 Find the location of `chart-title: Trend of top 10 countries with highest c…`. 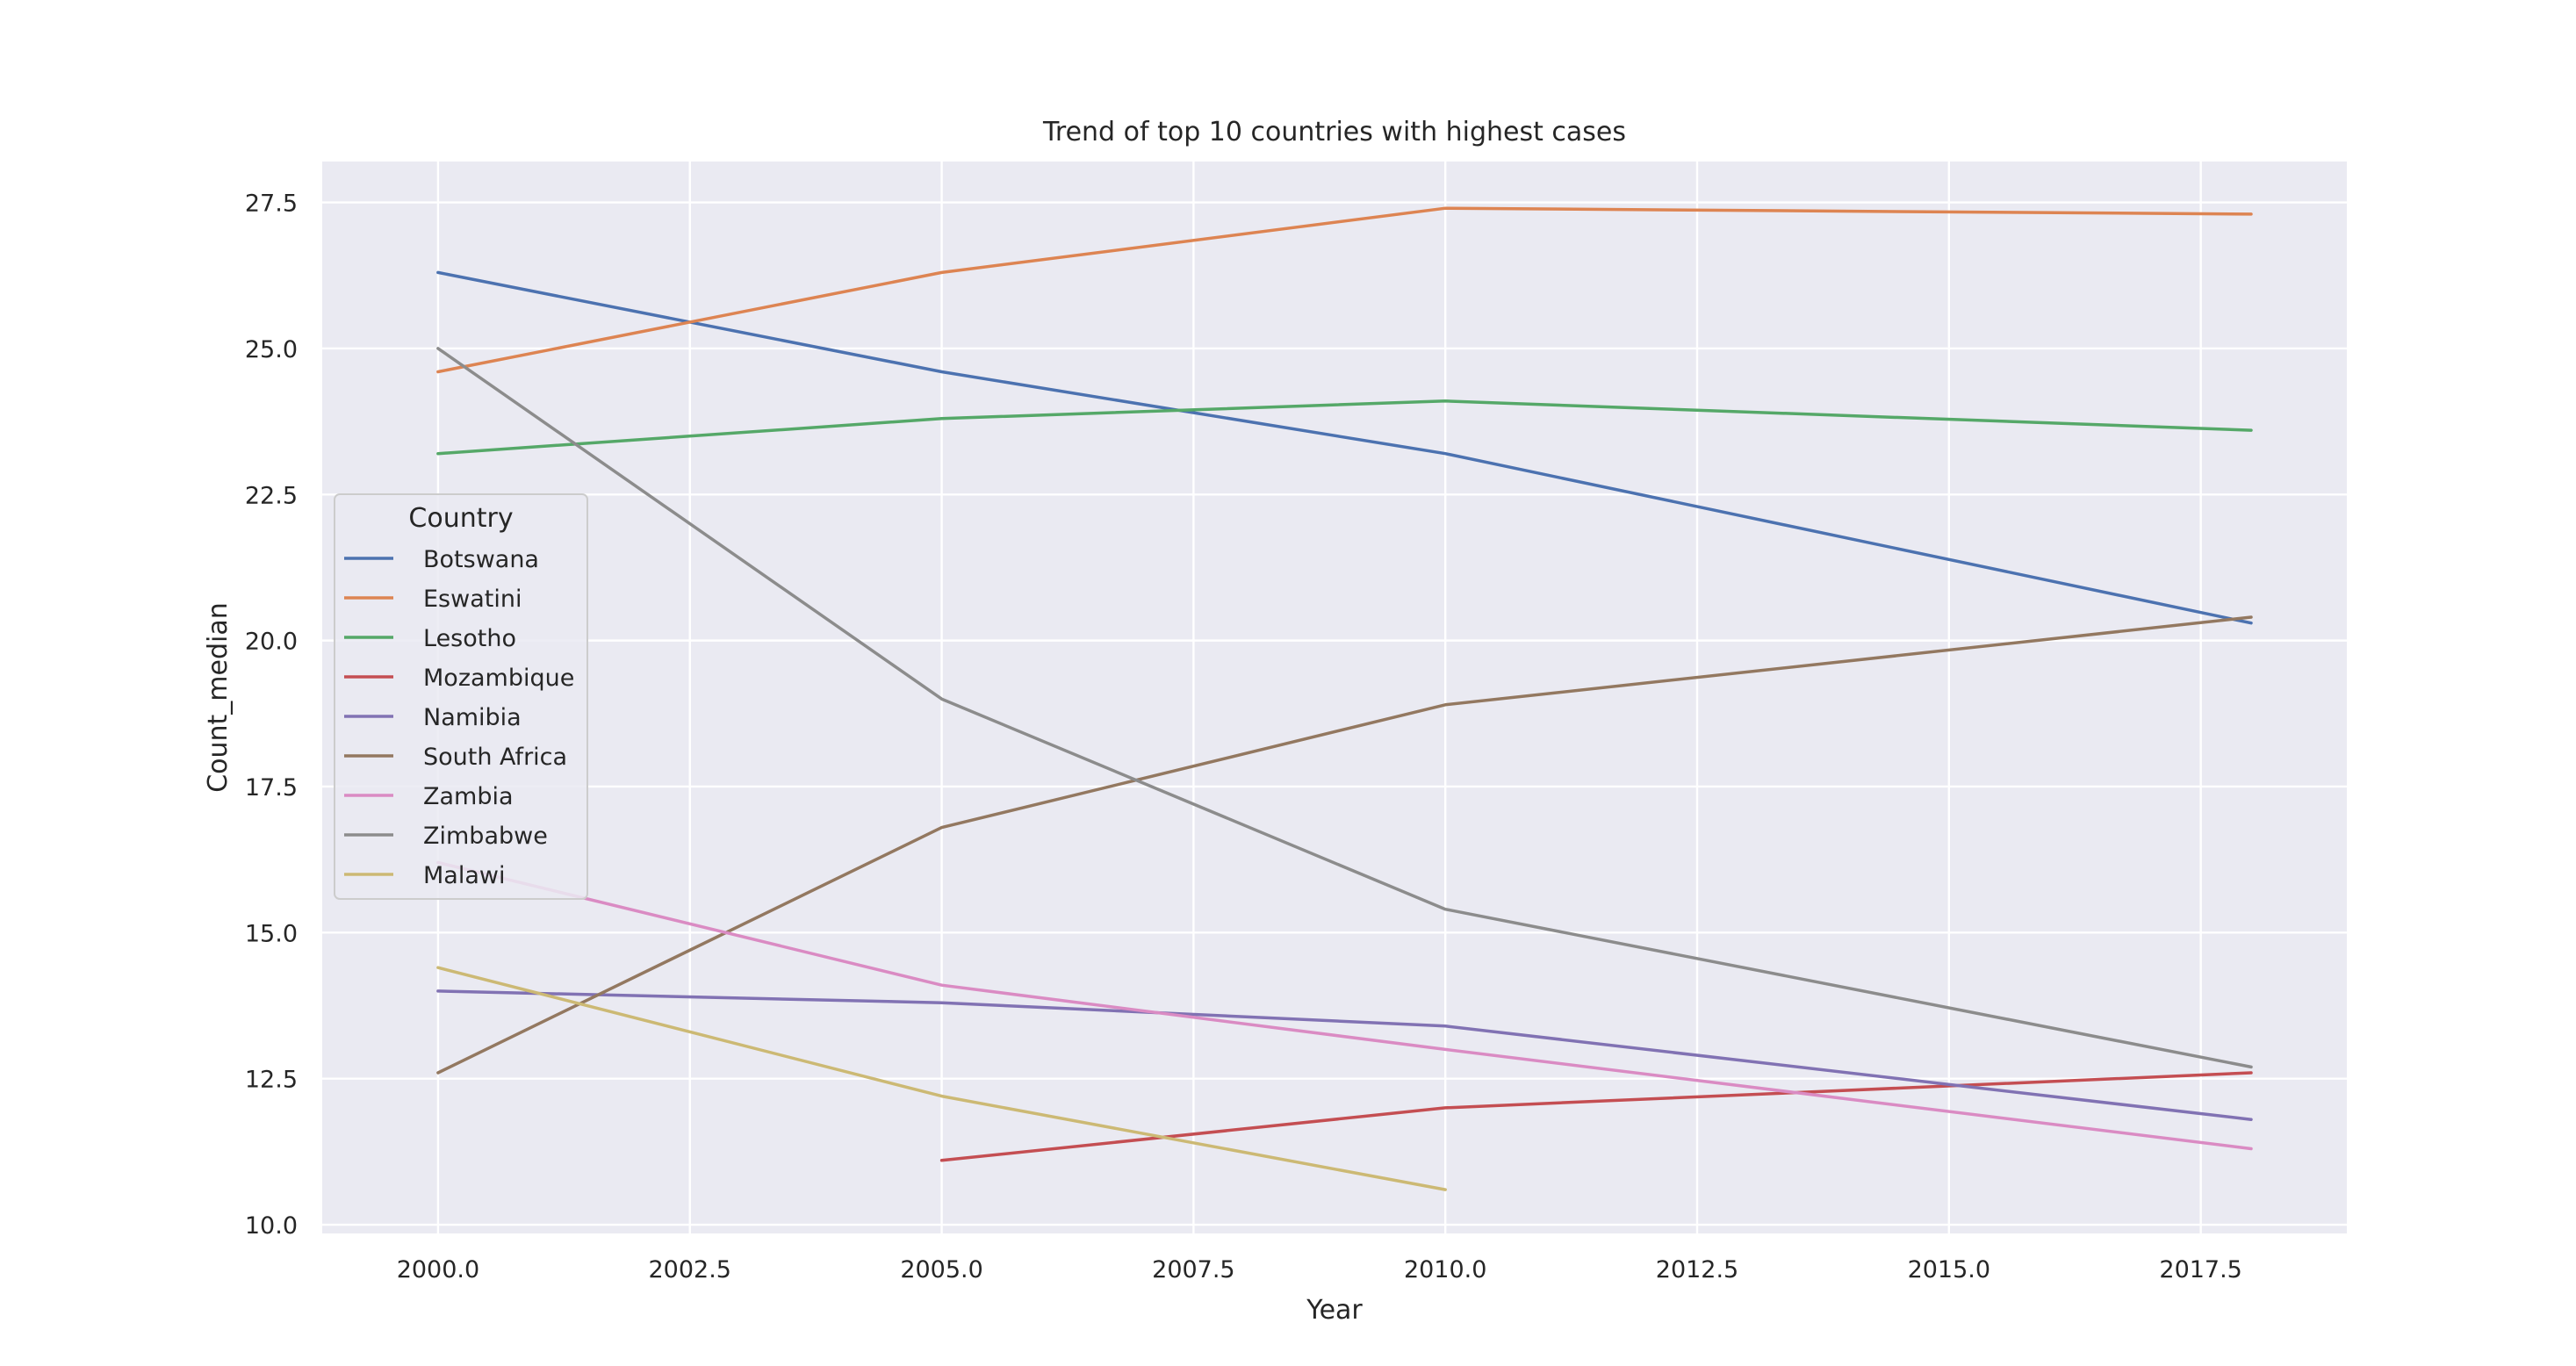

chart-title: Trend of top 10 countries with highest c… is located at coordinates (1334, 132).